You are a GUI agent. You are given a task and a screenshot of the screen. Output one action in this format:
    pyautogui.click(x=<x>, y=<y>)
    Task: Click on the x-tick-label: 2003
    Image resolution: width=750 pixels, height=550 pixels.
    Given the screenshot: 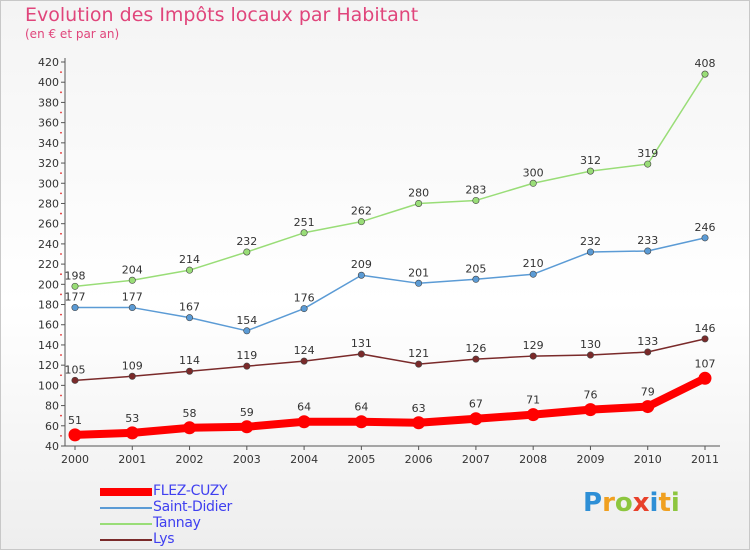 What is the action you would take?
    pyautogui.click(x=247, y=459)
    